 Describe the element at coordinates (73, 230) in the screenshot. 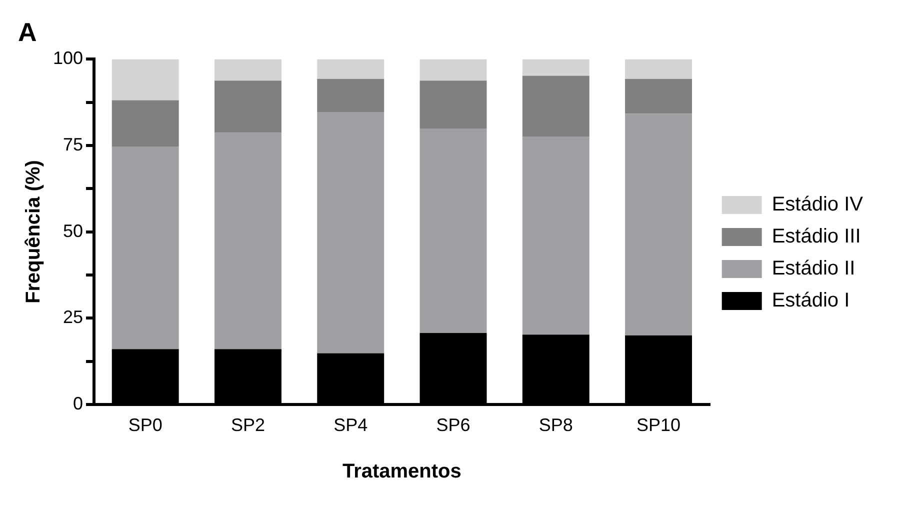

I see `y-tick-label: 50` at that location.